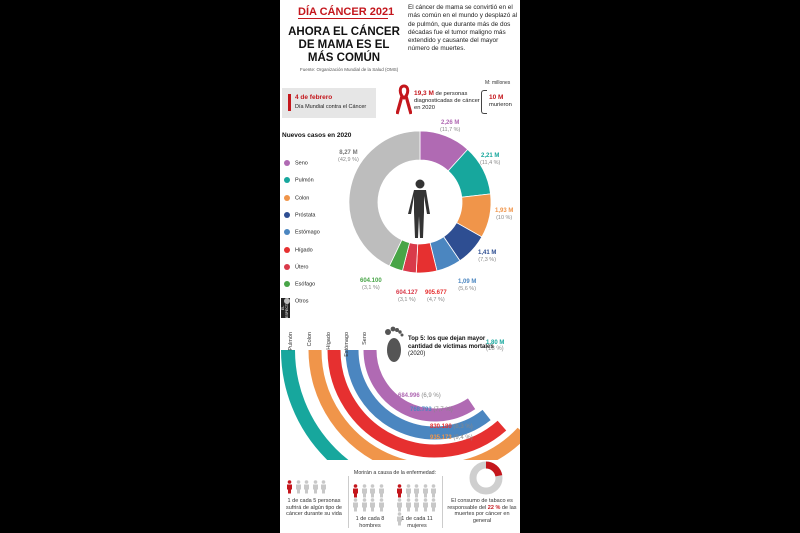 The height and width of the screenshot is (533, 800). Describe the element at coordinates (435, 300) in the screenshot. I see `slice-percent: (4,7 %)` at that location.